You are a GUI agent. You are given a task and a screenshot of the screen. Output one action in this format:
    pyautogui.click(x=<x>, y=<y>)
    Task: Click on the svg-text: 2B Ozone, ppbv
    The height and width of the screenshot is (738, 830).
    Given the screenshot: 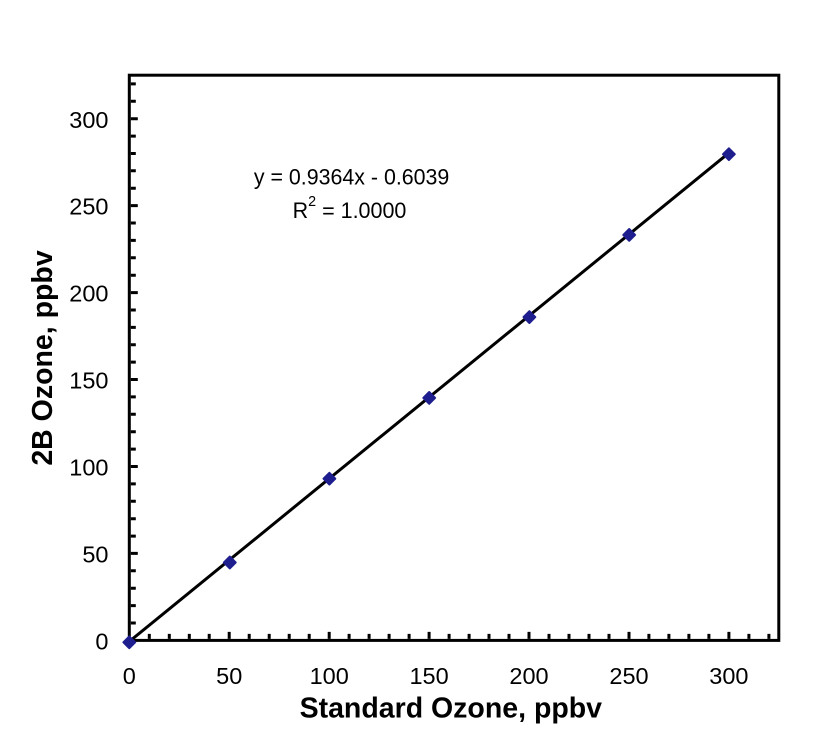 What is the action you would take?
    pyautogui.click(x=43, y=358)
    